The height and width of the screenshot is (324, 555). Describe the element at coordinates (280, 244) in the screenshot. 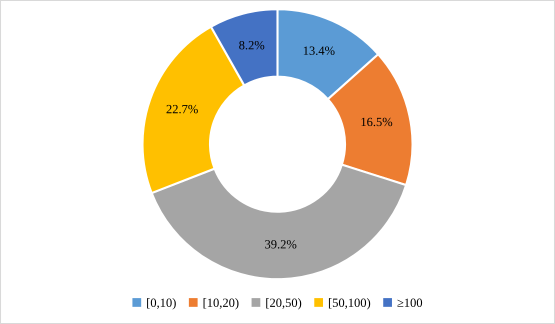

I see `data-label: 39.2%` at that location.